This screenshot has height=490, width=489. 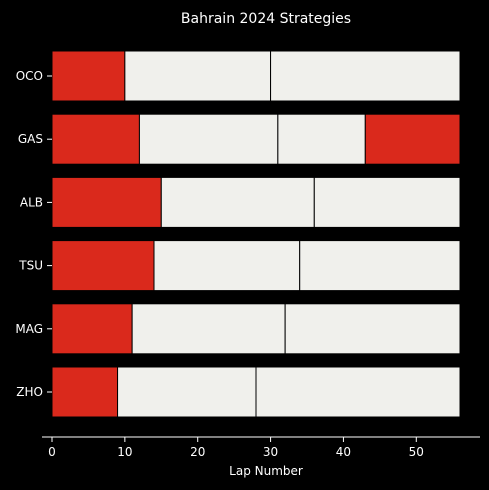 I want to click on x-tick-label: 0, so click(x=52, y=452).